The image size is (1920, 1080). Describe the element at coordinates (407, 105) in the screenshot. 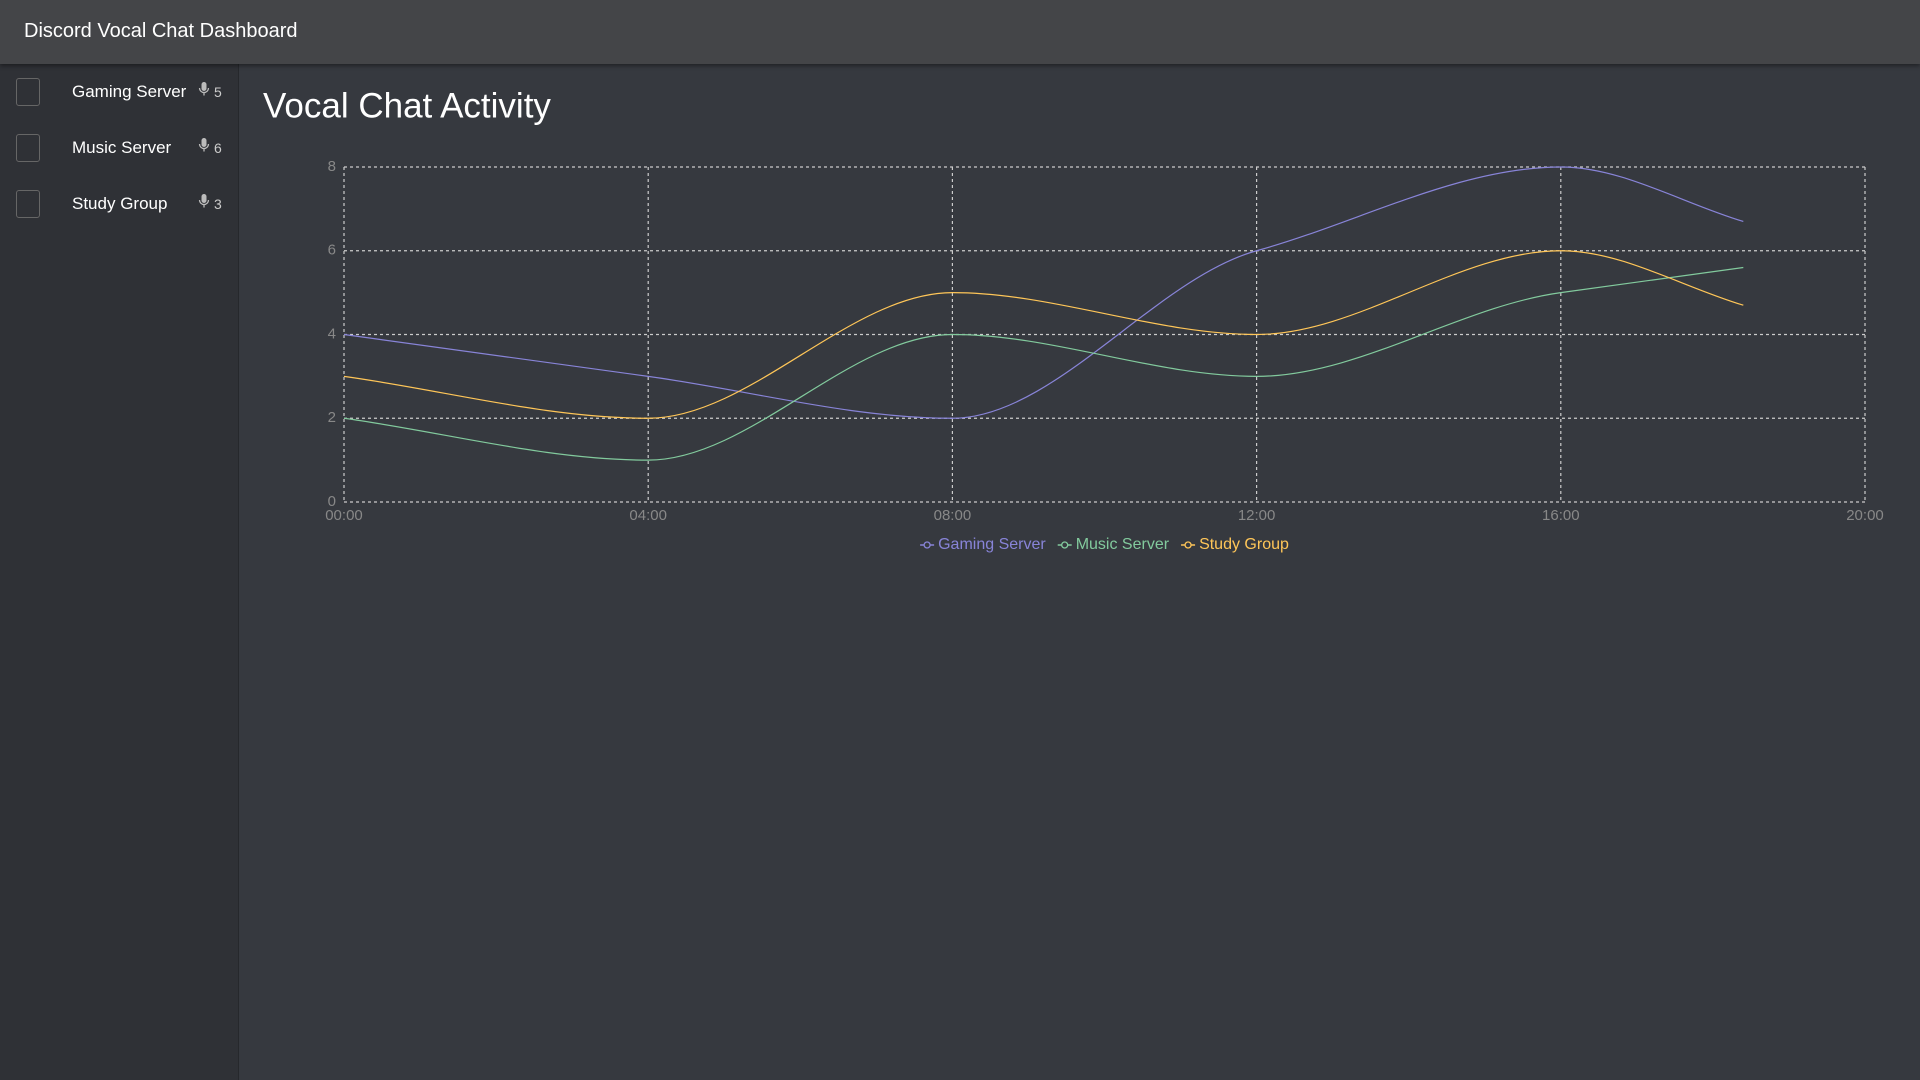

I see `chart-title: Vocal Chat Activity` at that location.